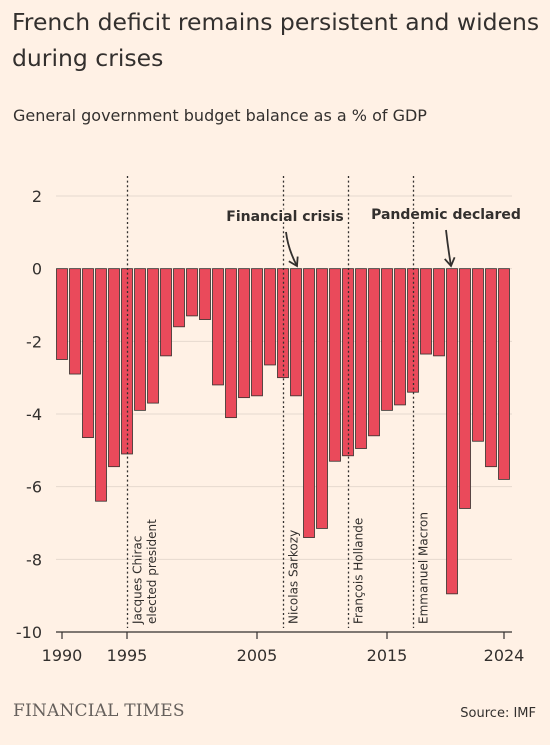 This screenshot has height=745, width=550. Describe the element at coordinates (294, 577) in the screenshot. I see `event-label: Nicolas Sarkozy` at that location.